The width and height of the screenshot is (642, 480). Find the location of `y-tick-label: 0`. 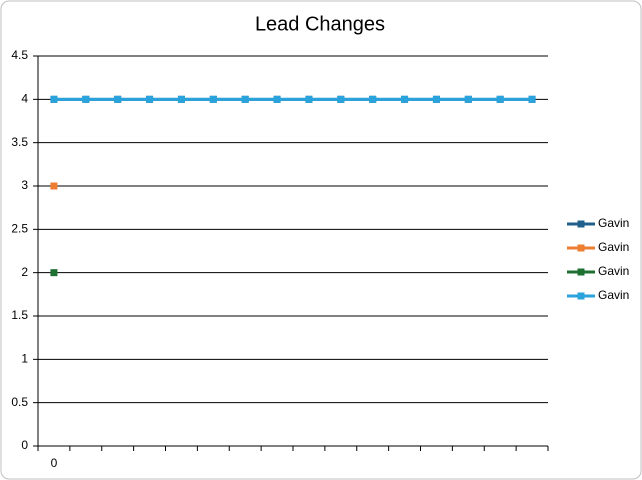

y-tick-label: 0 is located at coordinates (24, 445).